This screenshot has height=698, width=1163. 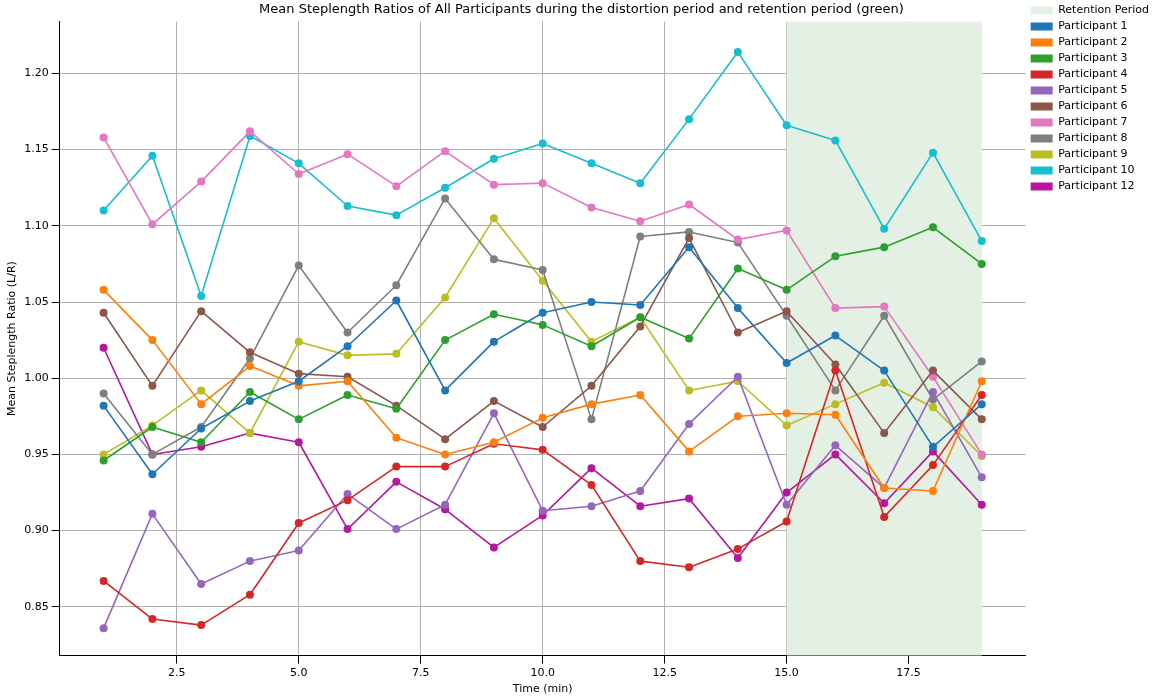 I want to click on legend-label: Participant 9, so click(x=1093, y=154).